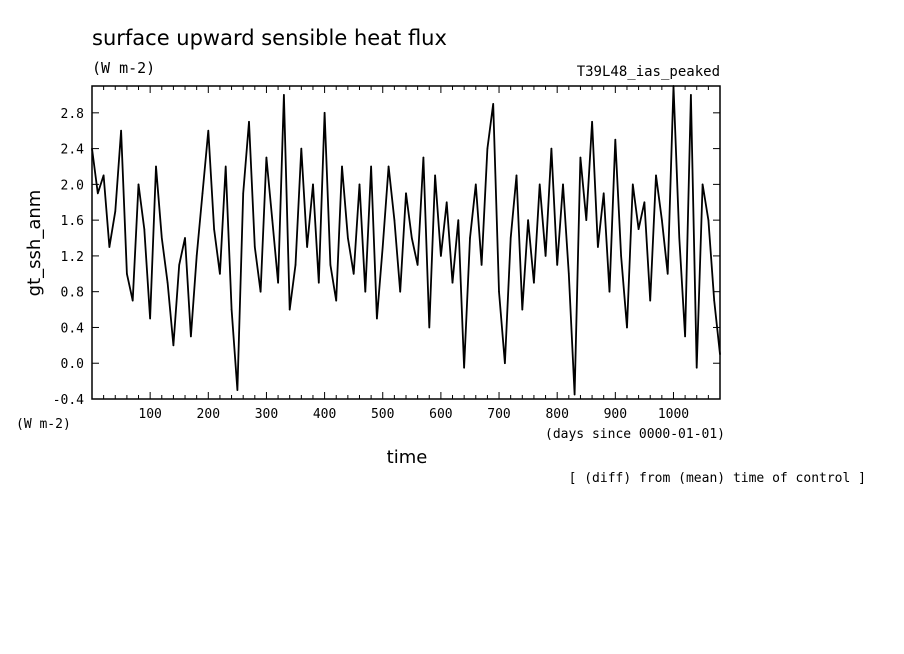 This screenshot has height=654, width=904. Describe the element at coordinates (68, 400) in the screenshot. I see `y-tick-label: -0.4` at that location.